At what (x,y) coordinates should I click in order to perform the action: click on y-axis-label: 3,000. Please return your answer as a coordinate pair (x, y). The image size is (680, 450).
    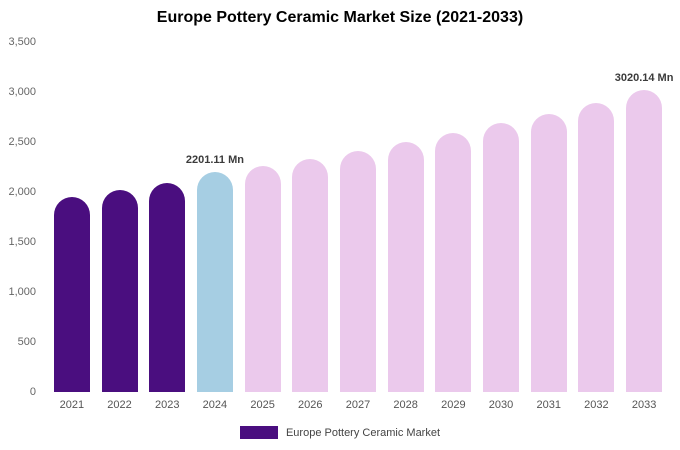
    Looking at the image, I should click on (22, 92).